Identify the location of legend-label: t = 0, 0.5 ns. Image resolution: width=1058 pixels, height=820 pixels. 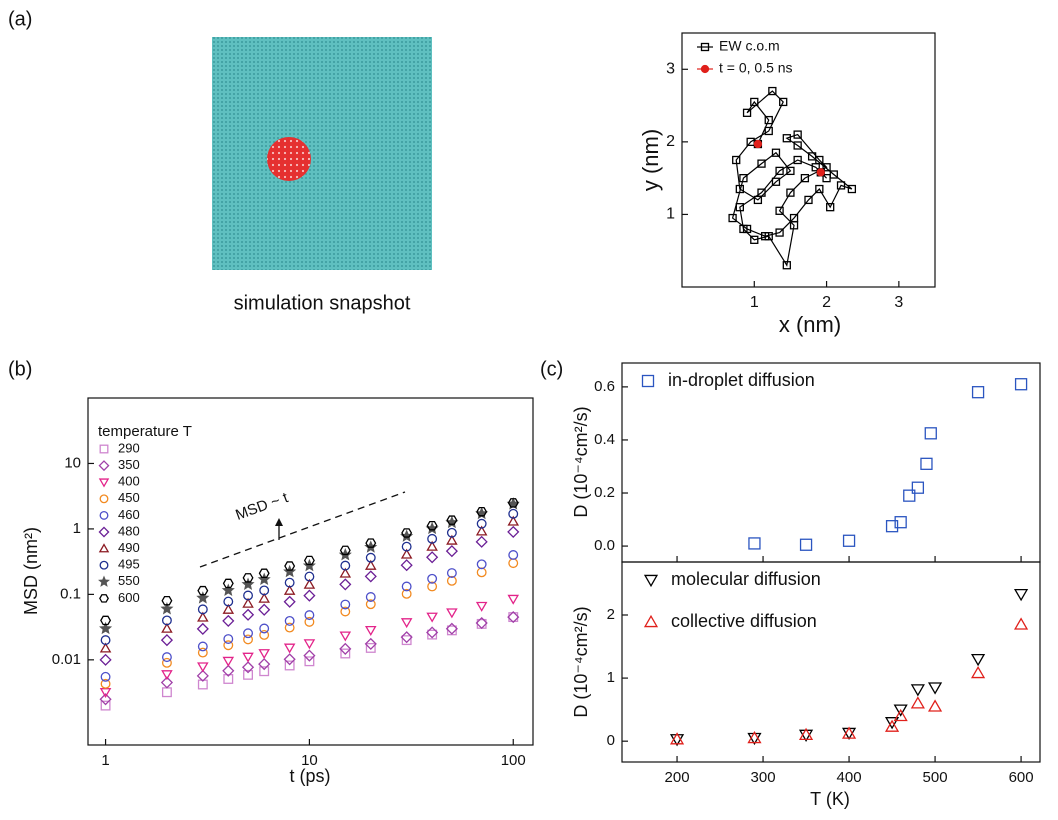
(756, 68).